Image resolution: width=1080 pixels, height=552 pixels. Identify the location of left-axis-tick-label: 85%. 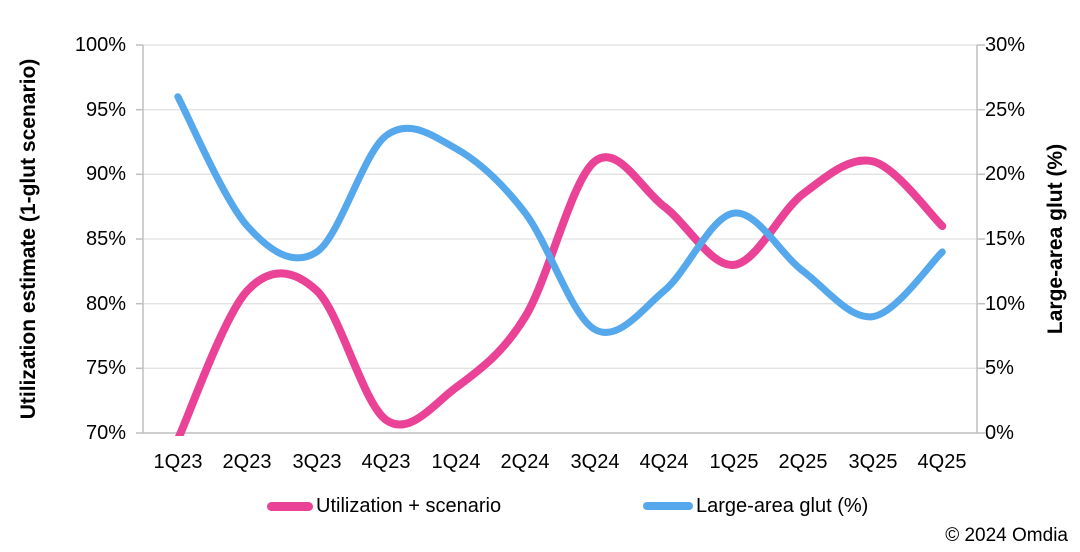
(105, 239).